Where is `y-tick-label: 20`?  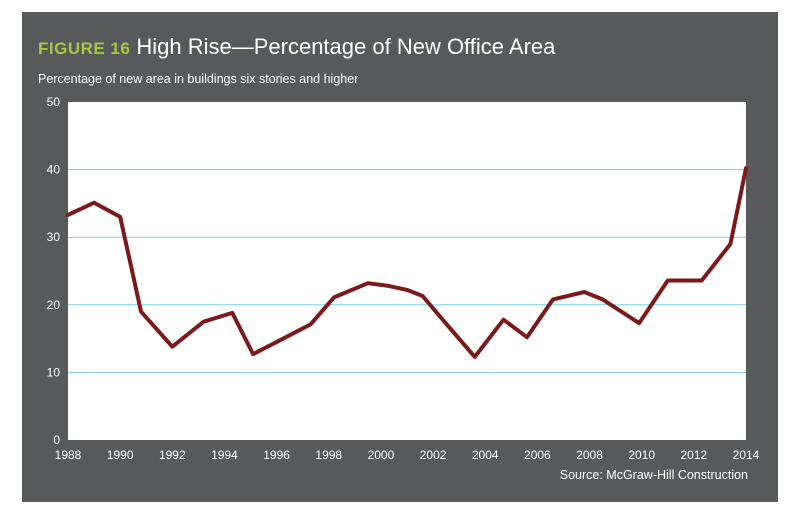 y-tick-label: 20 is located at coordinates (54, 305).